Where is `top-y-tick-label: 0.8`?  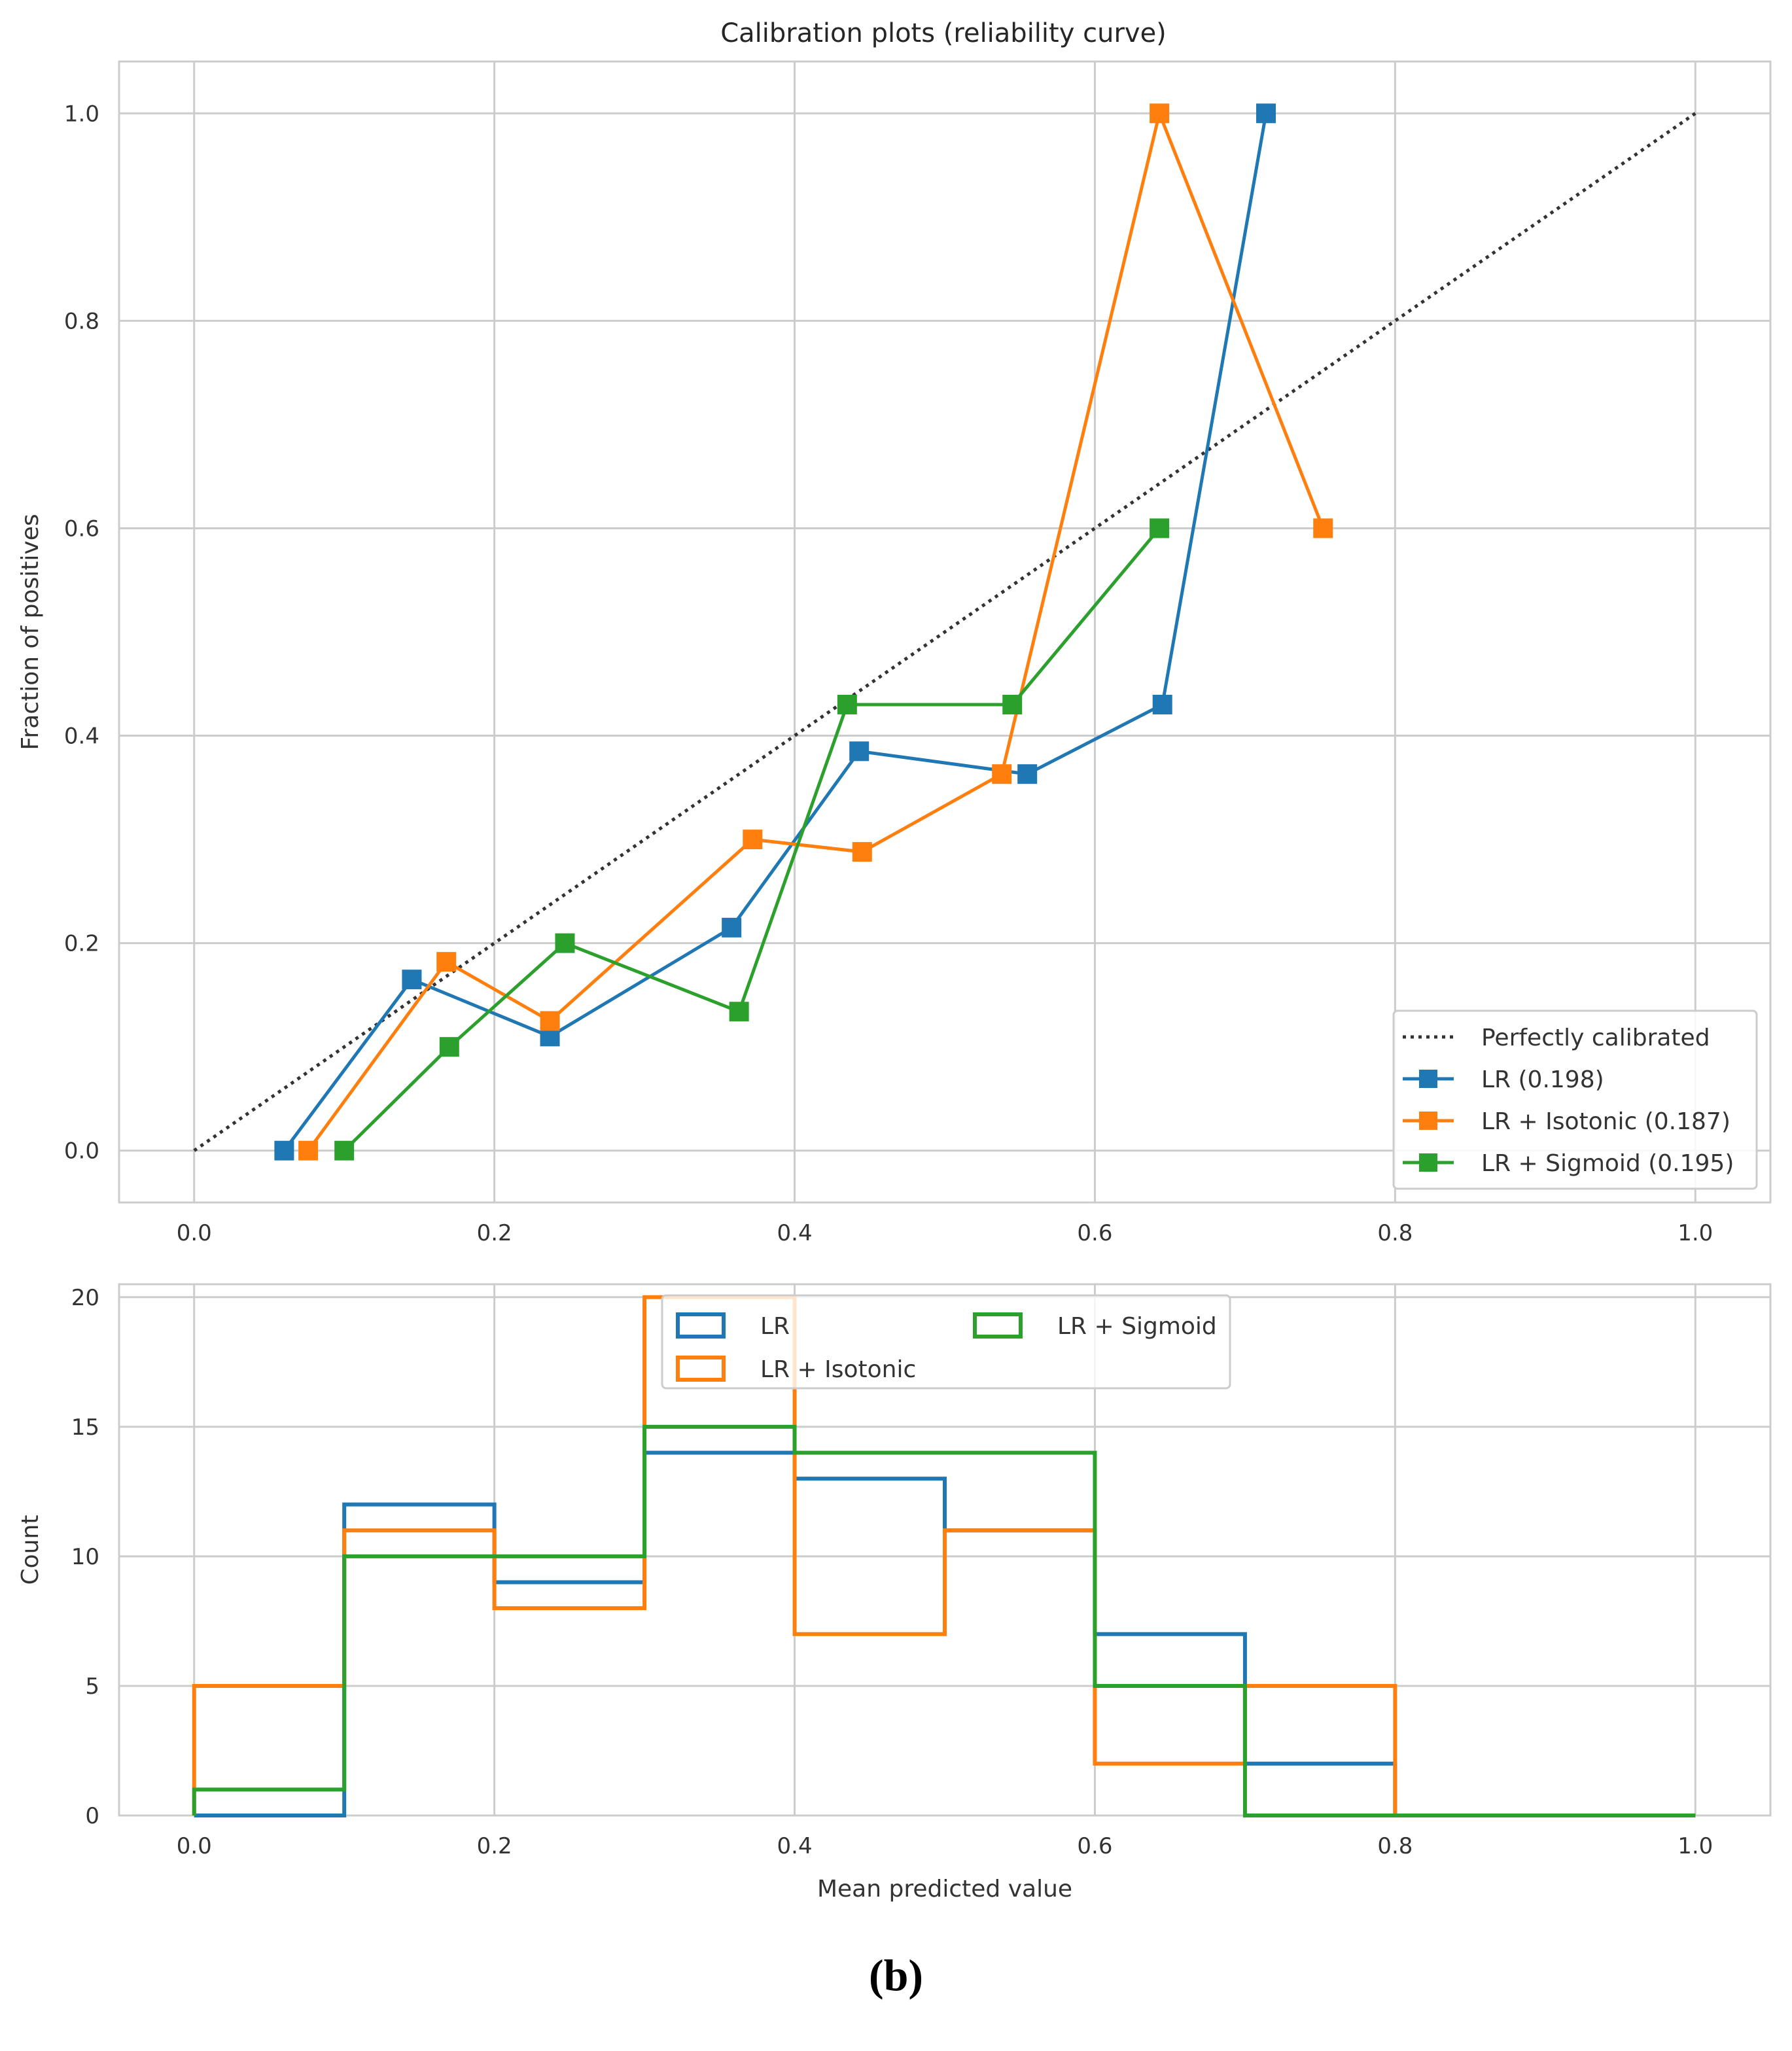 top-y-tick-label: 0.8 is located at coordinates (81, 321).